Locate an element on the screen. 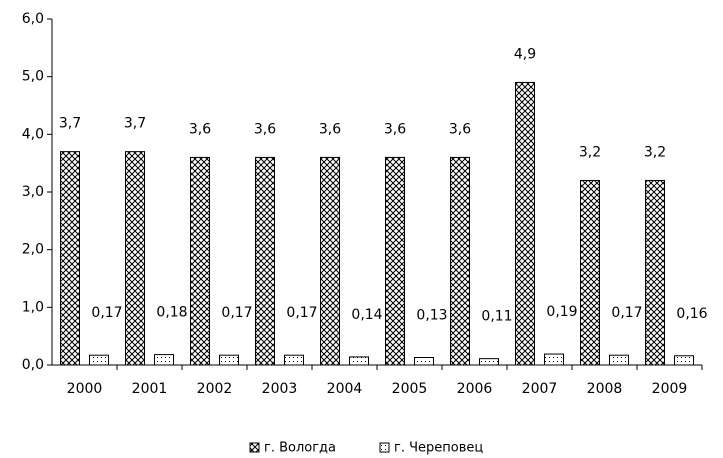 Image resolution: width=723 pixels, height=458 pixels. x-tick-label: 2004 is located at coordinates (345, 389).